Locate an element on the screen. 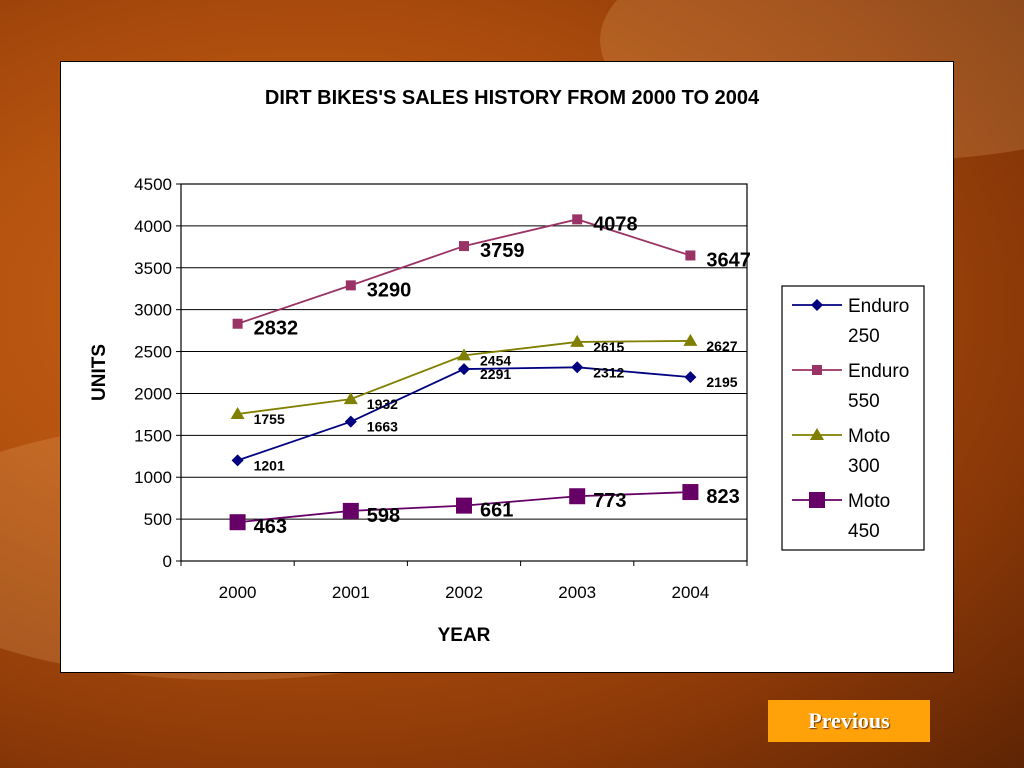 The image size is (1024, 768). data-label: 2832 is located at coordinates (276, 329).